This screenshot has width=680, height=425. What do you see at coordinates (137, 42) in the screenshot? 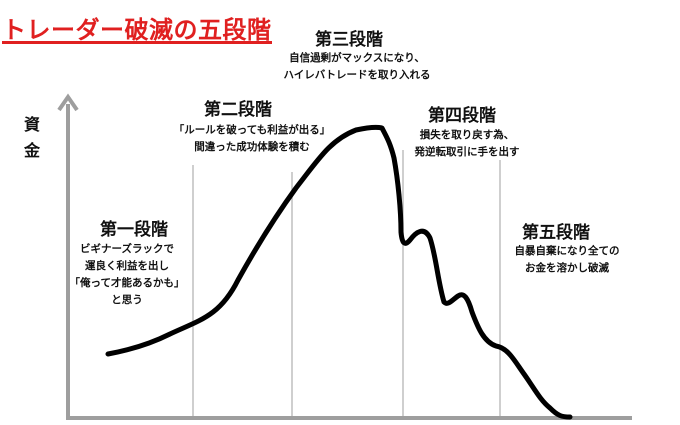
I see `title-underline` at bounding box center [137, 42].